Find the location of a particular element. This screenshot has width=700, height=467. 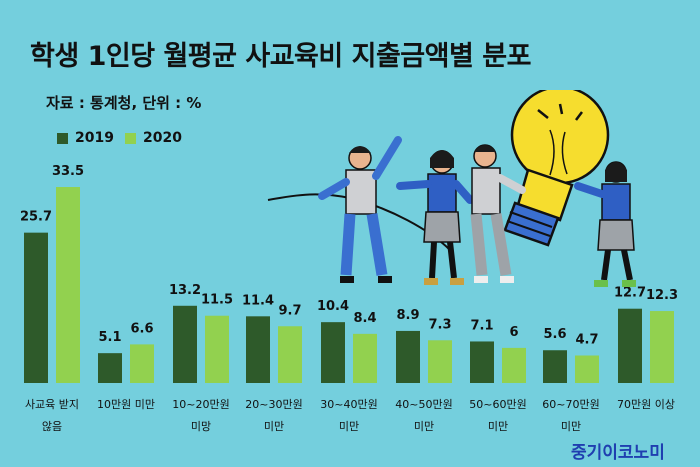

category-label-0-0: 사교육 받지 is located at coordinates (52, 404).